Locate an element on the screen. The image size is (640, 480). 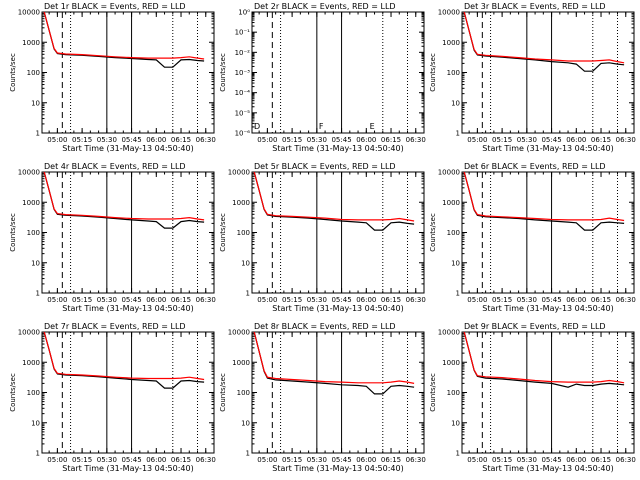
marker-label: D is located at coordinates (257, 126).